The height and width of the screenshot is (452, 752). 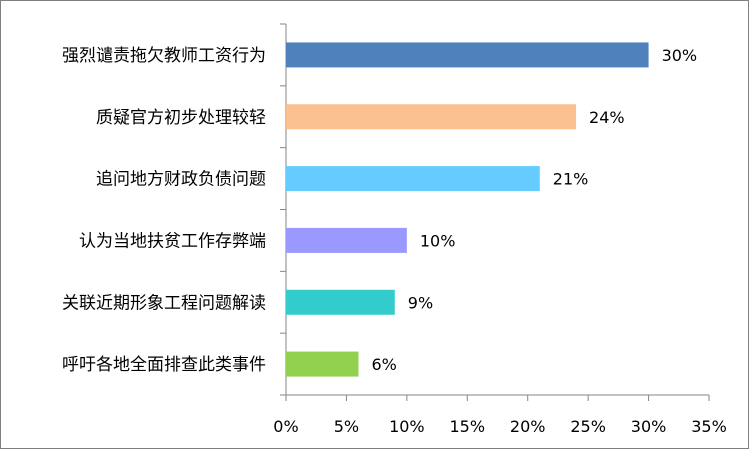 What do you see at coordinates (468, 426) in the screenshot?
I see `x-tick-label: 15%` at bounding box center [468, 426].